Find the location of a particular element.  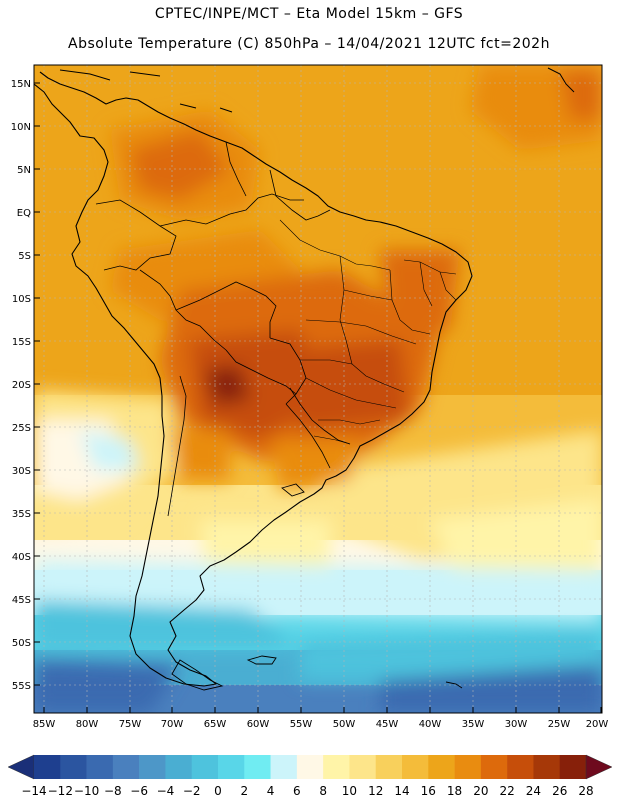

lat-label: 5N is located at coordinates (24, 170).